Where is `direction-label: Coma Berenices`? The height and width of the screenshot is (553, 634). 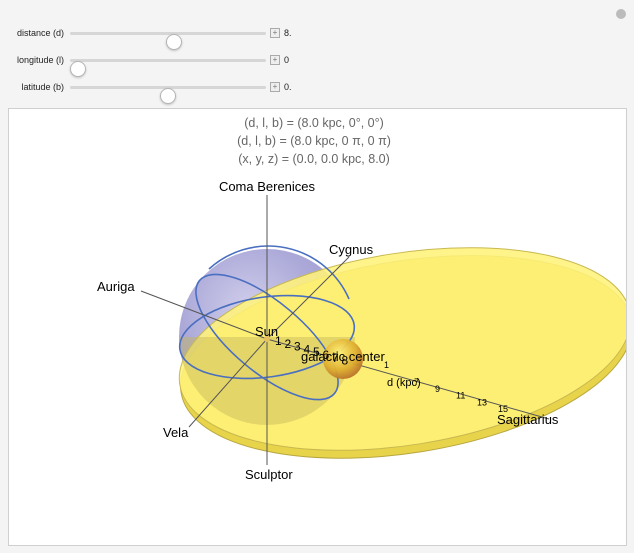 direction-label: Coma Berenices is located at coordinates (267, 186).